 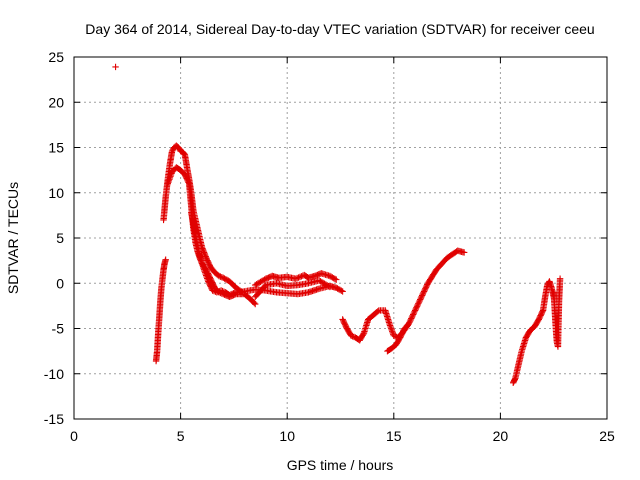 I want to click on y-tick-label: -5, so click(x=58, y=329).